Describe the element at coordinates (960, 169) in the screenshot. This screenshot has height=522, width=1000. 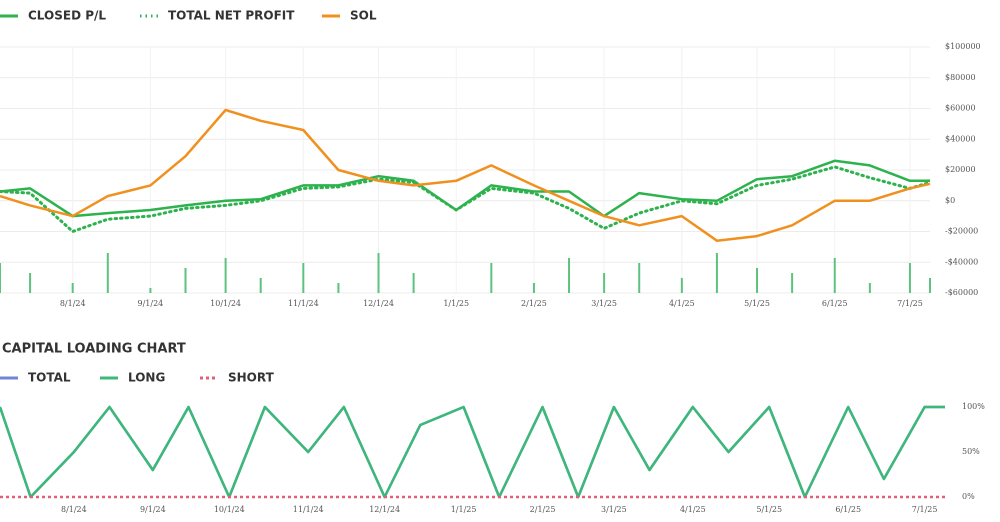
I see `y-tick-label: $20000` at that location.